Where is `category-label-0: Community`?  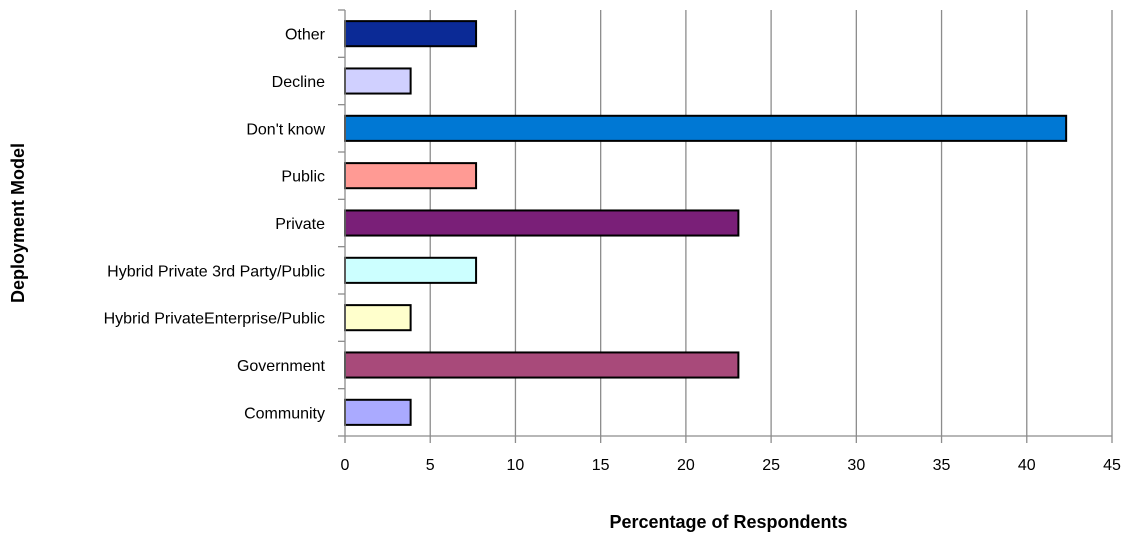 category-label-0: Community is located at coordinates (284, 413).